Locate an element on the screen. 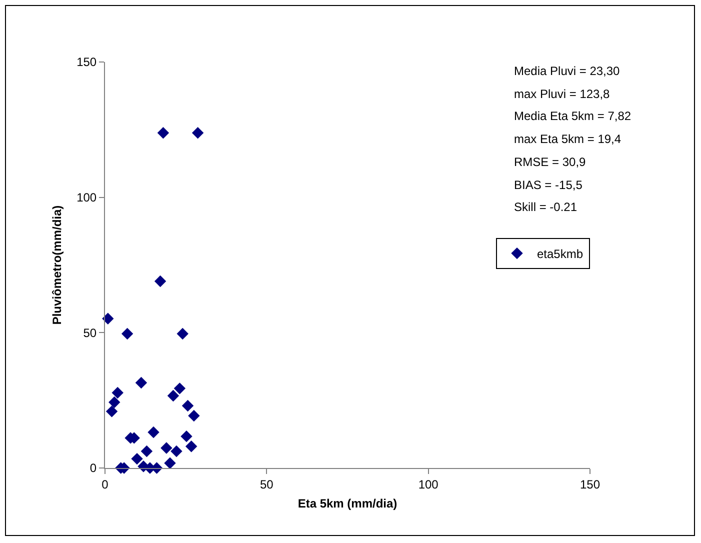  y-axis-title: Pluviômetro(mm/dia) is located at coordinates (57, 265).